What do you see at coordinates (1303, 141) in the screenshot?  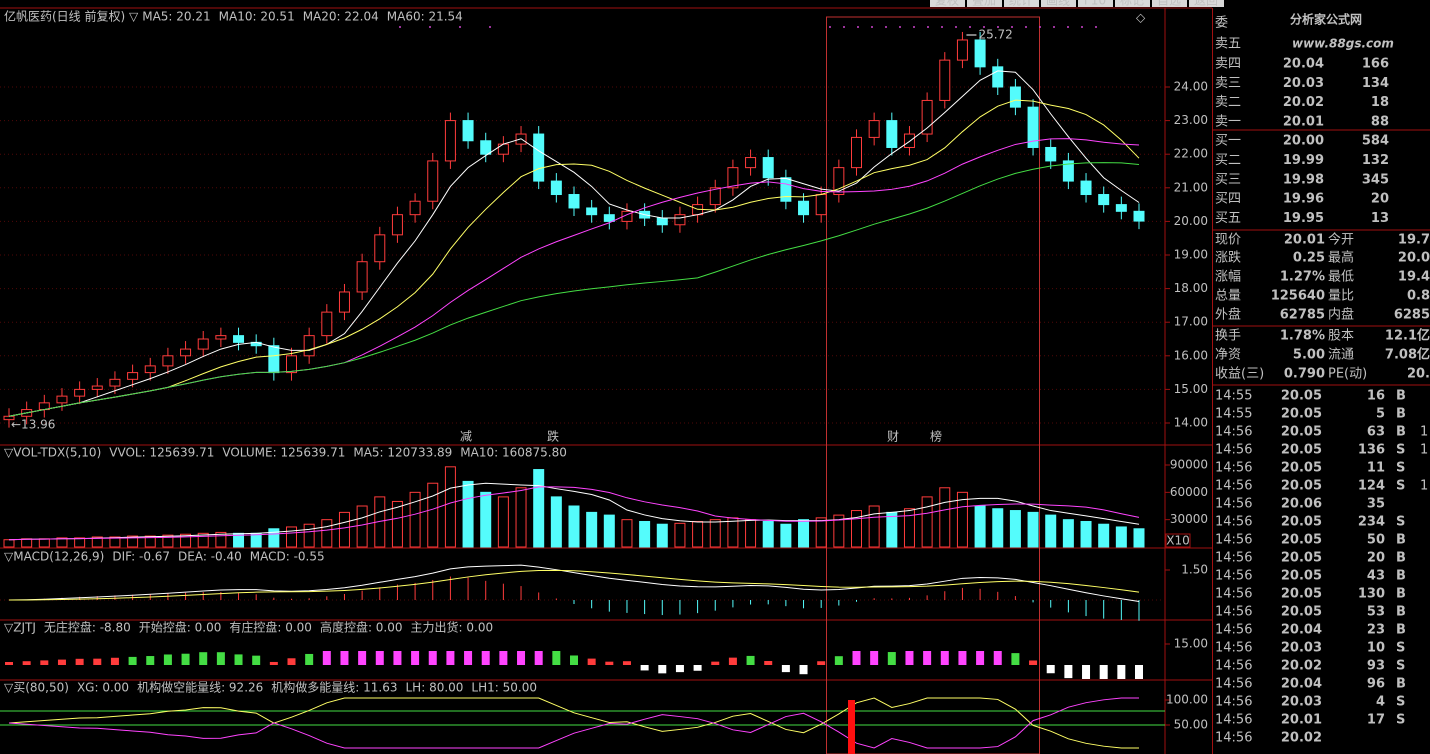 I see `book-price: 20.00` at bounding box center [1303, 141].